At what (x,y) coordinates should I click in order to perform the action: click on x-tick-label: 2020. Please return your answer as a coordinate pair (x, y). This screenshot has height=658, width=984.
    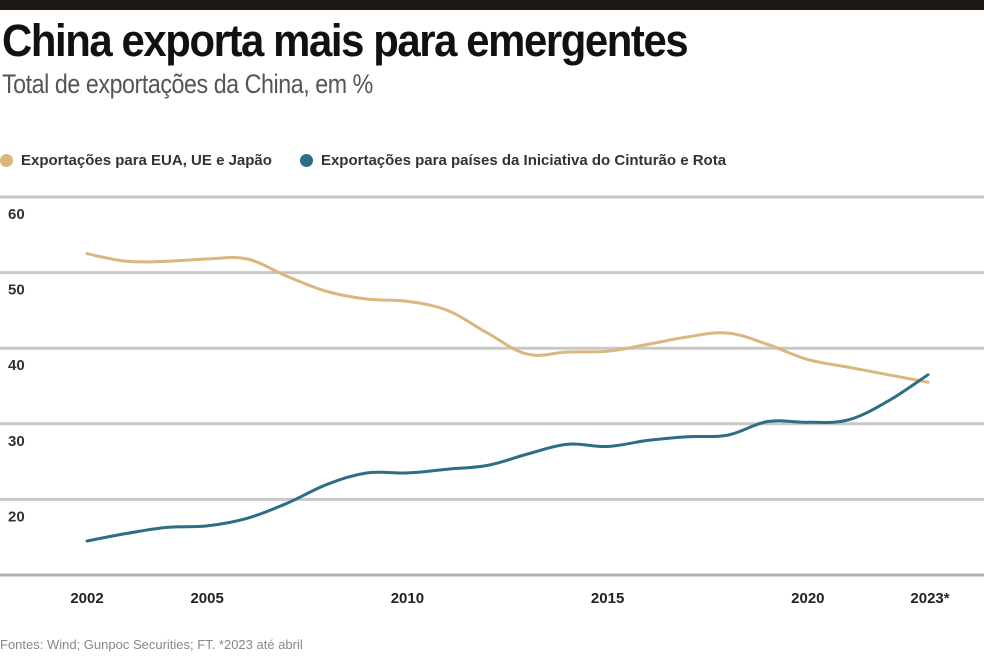
    Looking at the image, I should click on (807, 598).